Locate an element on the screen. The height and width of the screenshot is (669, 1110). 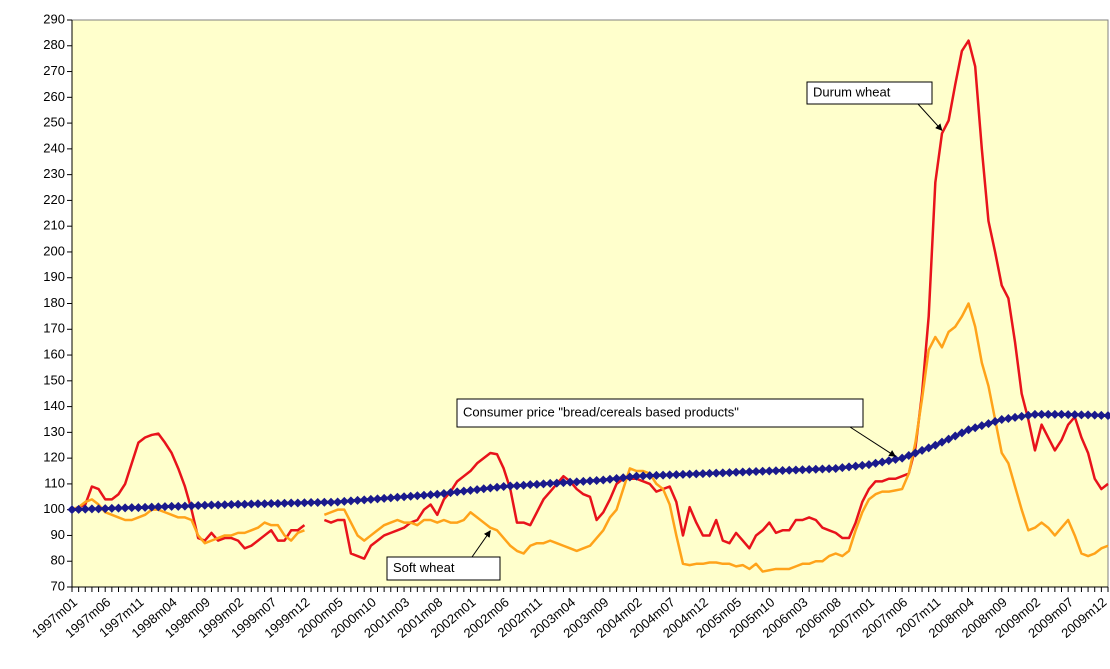
y-tick-label: 120 is located at coordinates (54, 457).